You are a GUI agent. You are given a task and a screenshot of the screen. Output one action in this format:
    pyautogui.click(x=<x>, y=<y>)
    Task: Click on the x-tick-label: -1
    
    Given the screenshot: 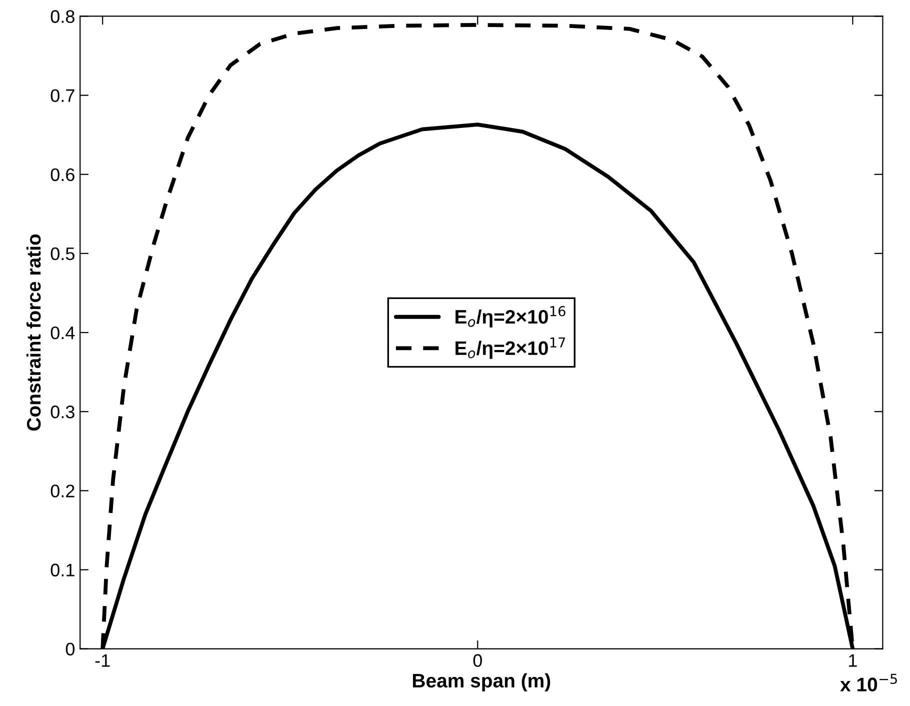 What is the action you would take?
    pyautogui.click(x=102, y=660)
    